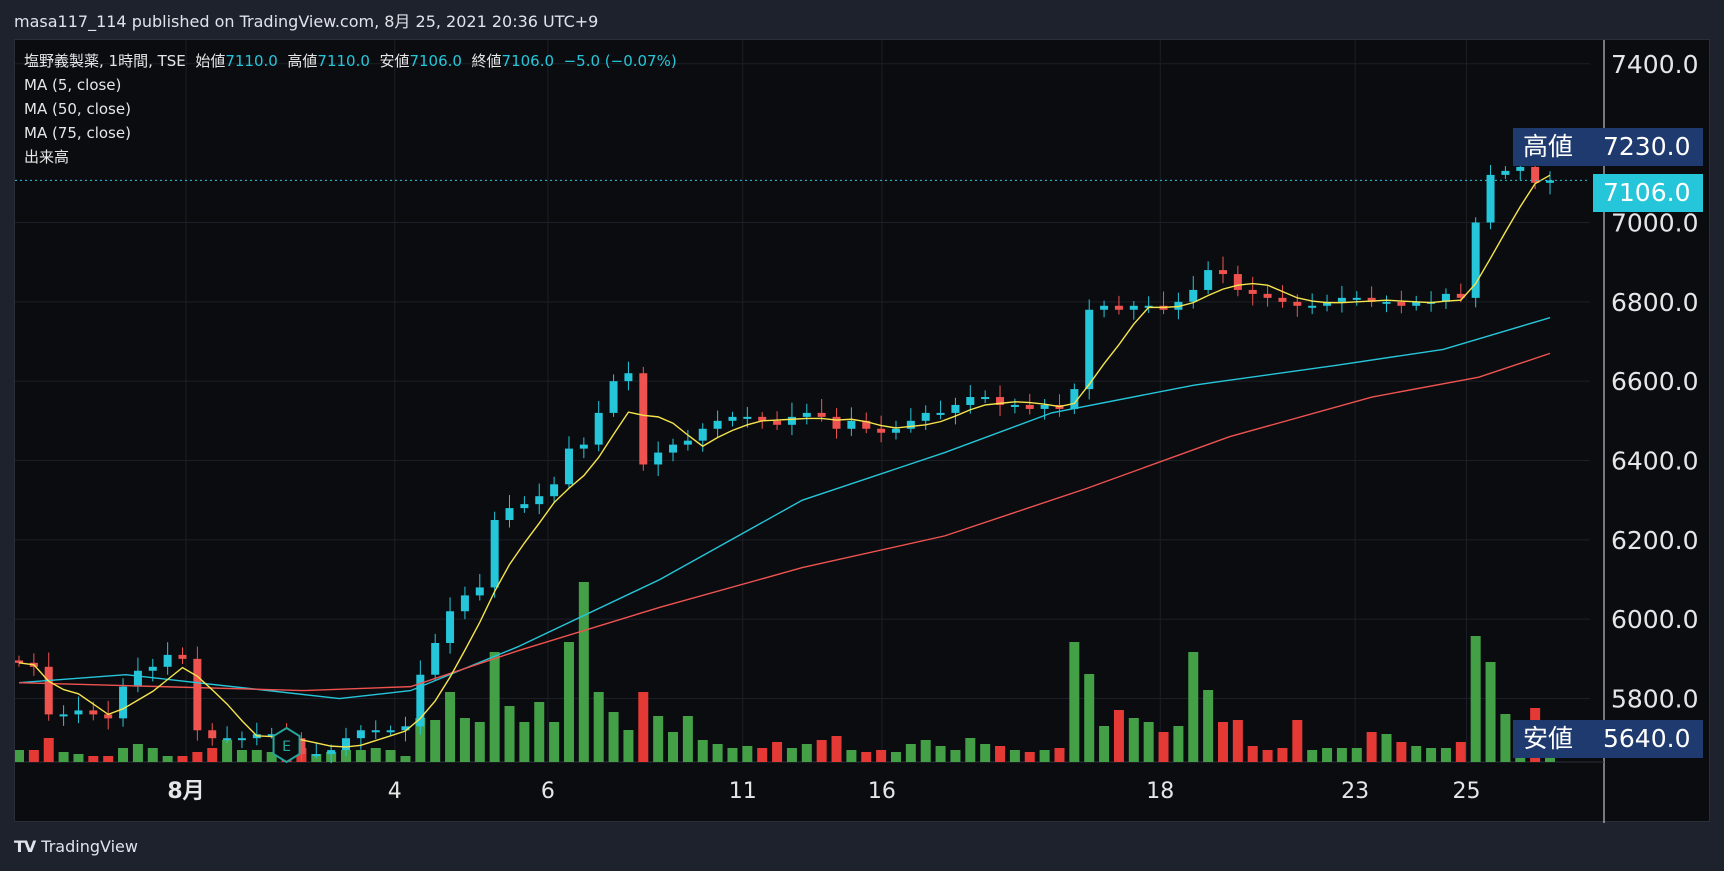  What do you see at coordinates (1648, 147) in the screenshot?
I see `high-tag-value: 7230.0` at bounding box center [1648, 147].